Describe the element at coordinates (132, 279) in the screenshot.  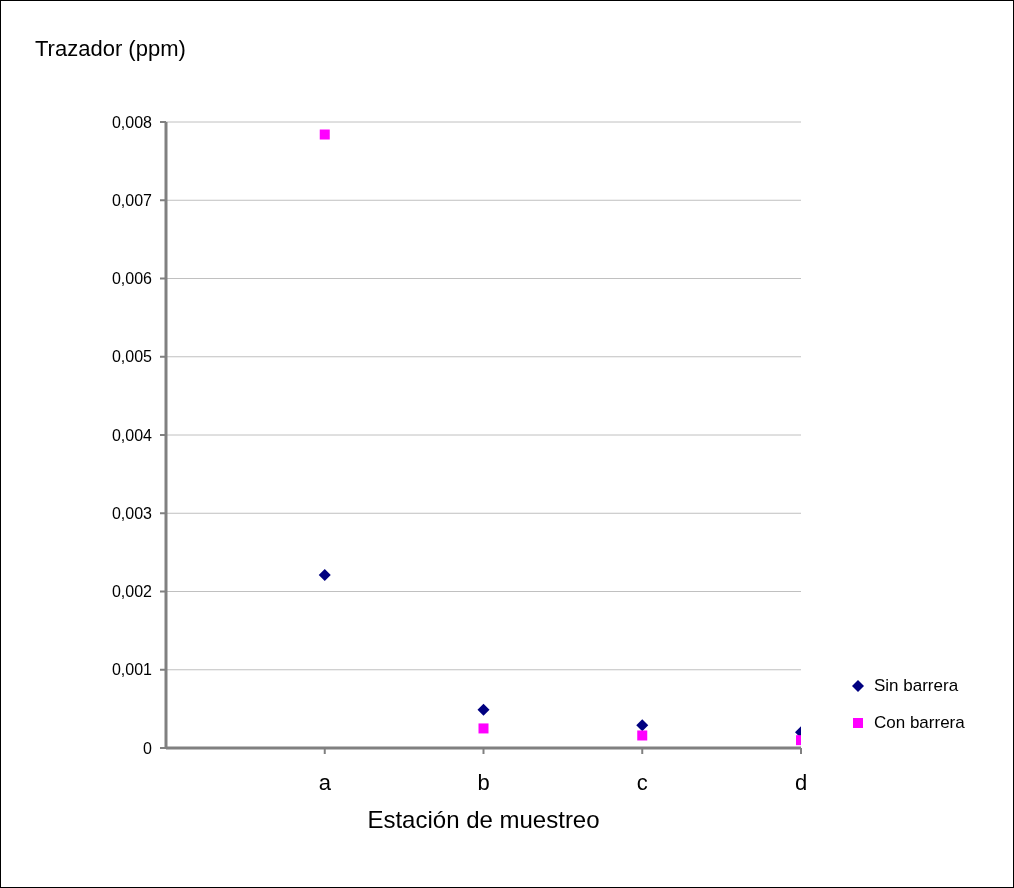
I see `y-tick-label: 0,006` at that location.